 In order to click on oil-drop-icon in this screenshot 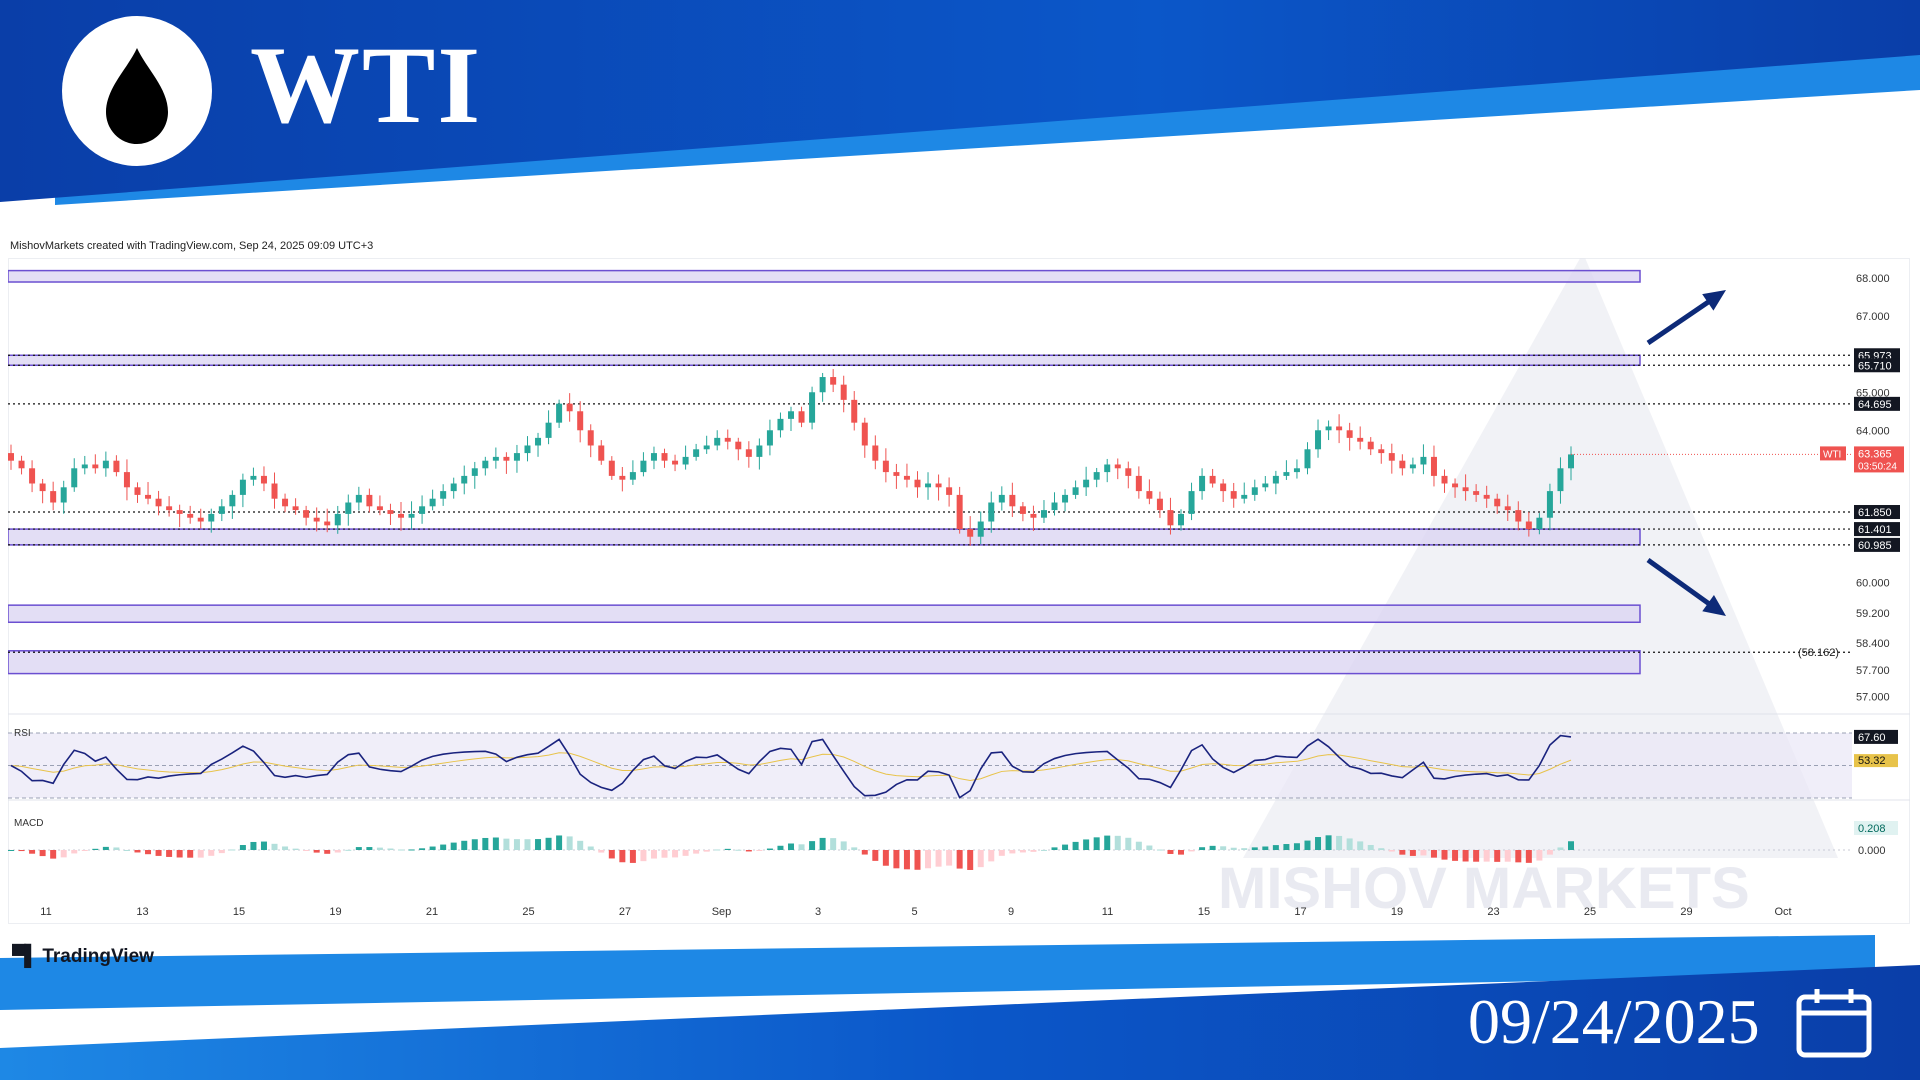, I will do `click(137, 96)`.